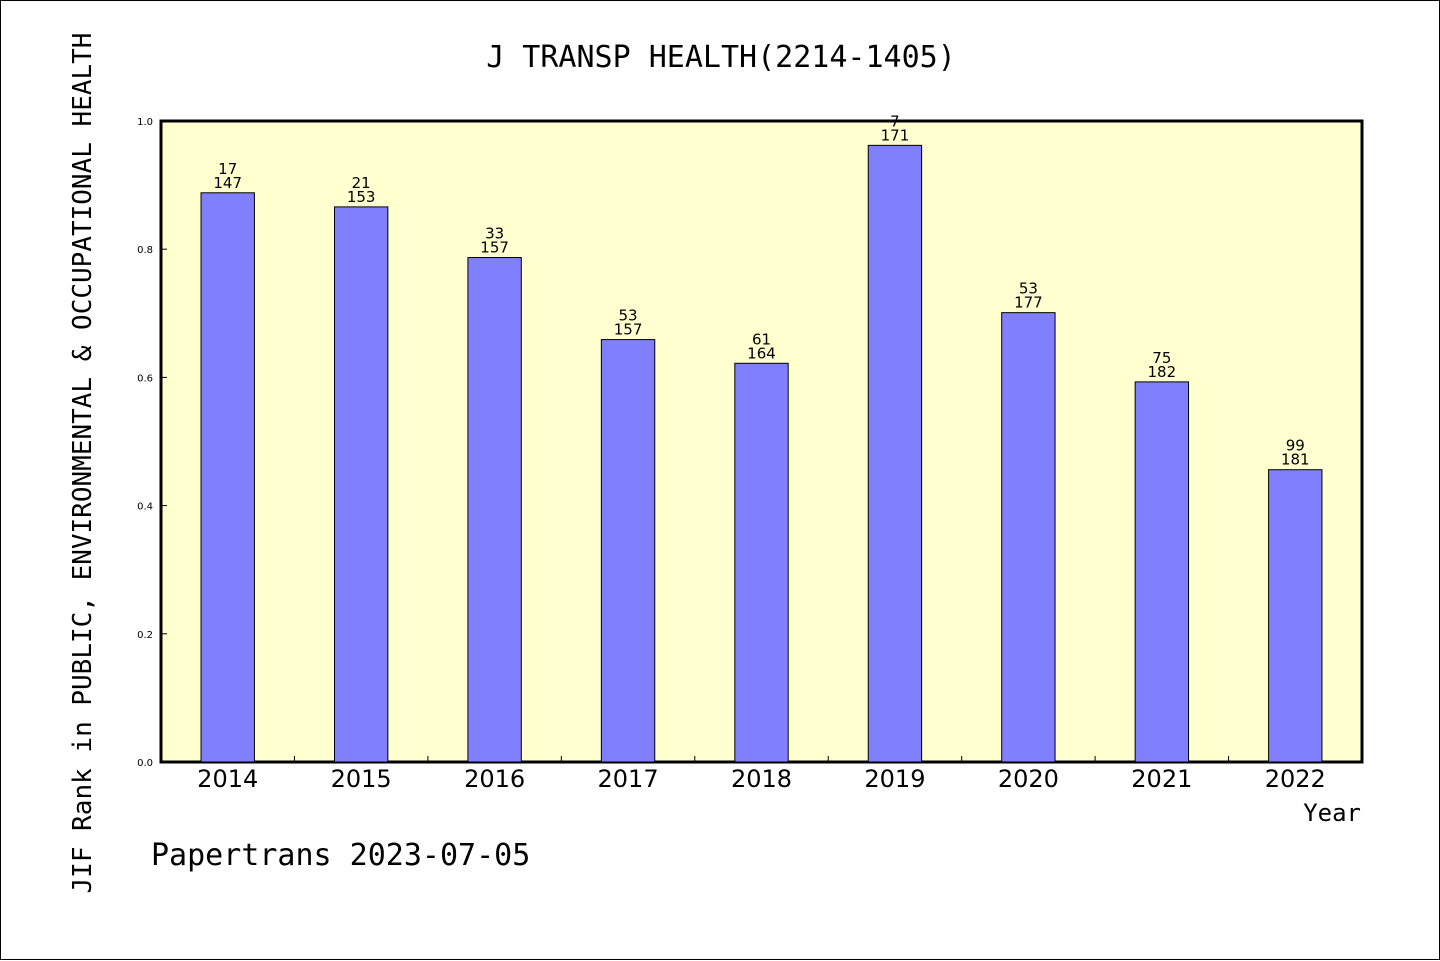 The width and height of the screenshot is (1440, 961). What do you see at coordinates (1162, 572) in the screenshot?
I see `bar-2021` at bounding box center [1162, 572].